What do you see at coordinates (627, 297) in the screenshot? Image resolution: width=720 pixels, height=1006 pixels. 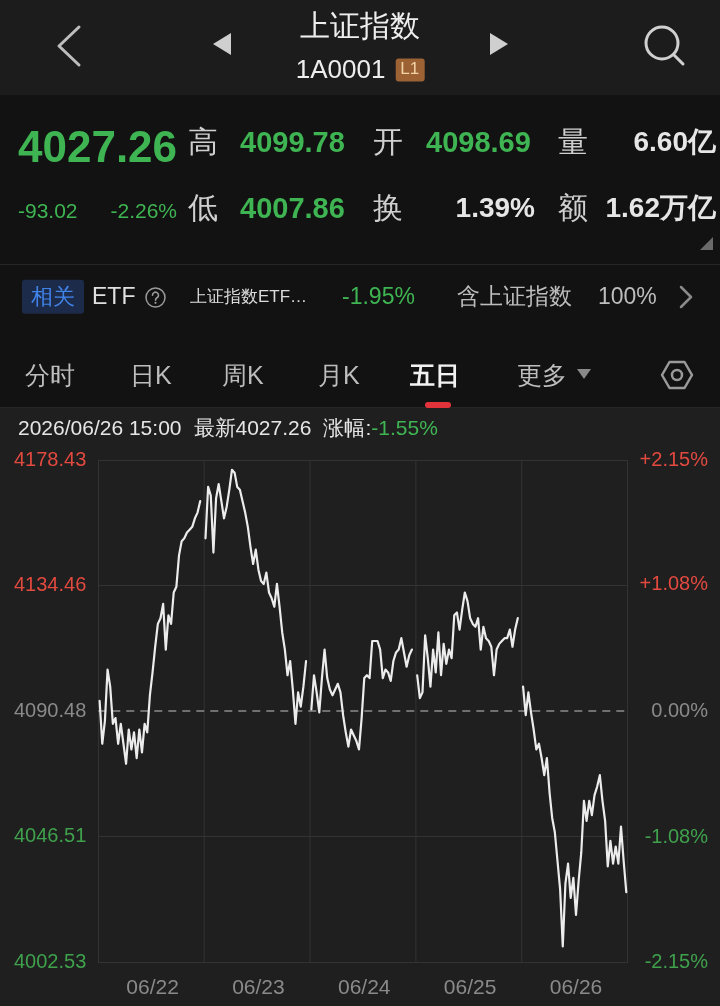 I see `text: 100%` at bounding box center [627, 297].